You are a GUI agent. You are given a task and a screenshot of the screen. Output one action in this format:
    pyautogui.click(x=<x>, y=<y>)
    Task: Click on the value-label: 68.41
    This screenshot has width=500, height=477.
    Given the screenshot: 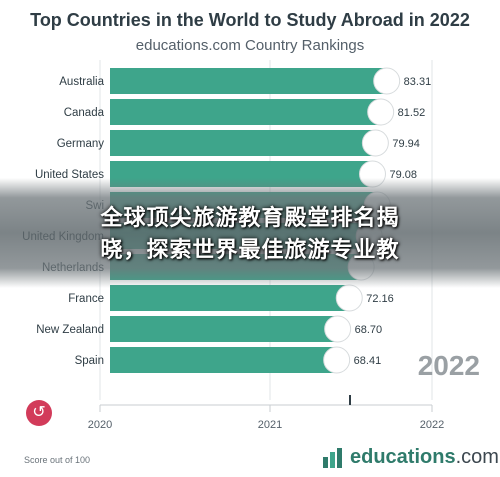 What is the action you would take?
    pyautogui.click(x=368, y=361)
    